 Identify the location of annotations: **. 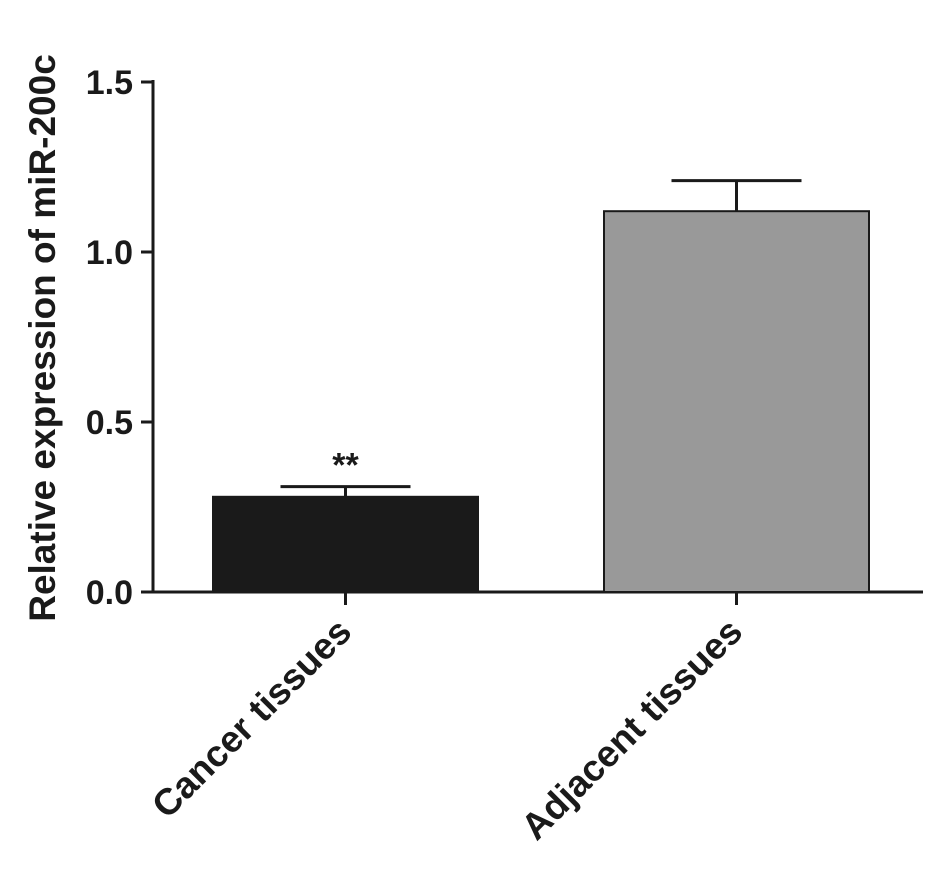
(345, 466).